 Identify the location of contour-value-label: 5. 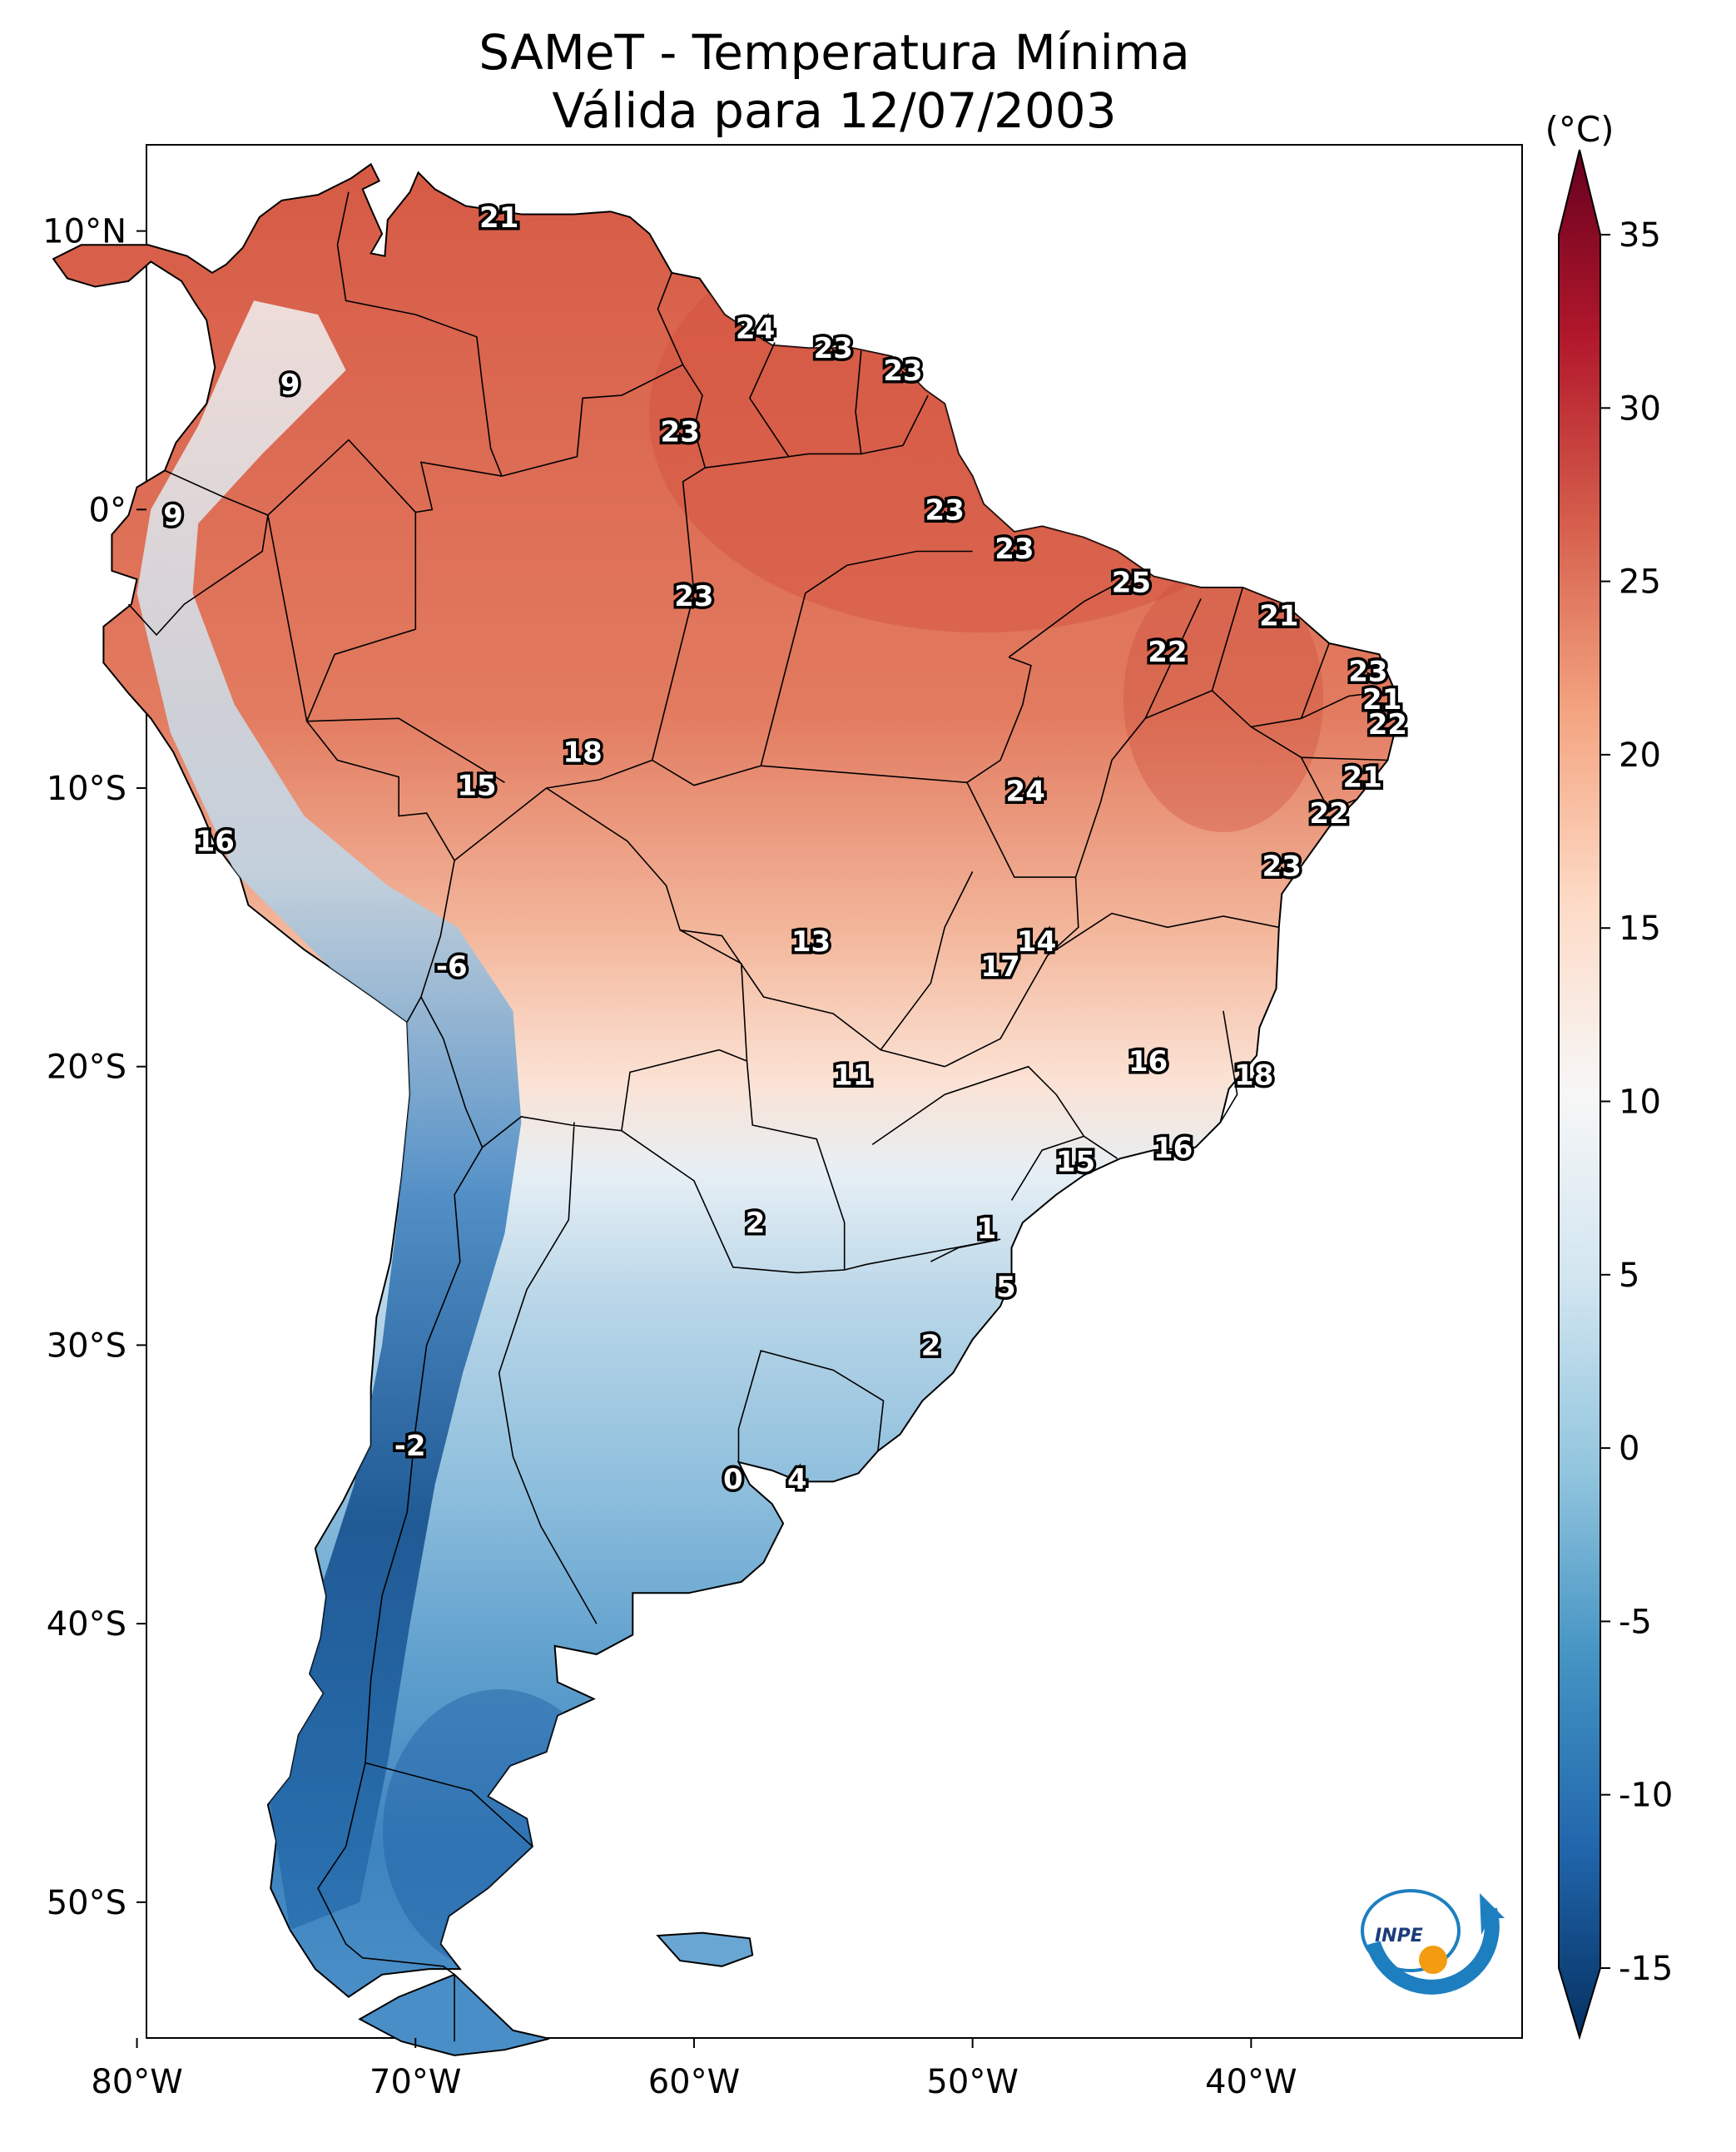
(1006, 1287).